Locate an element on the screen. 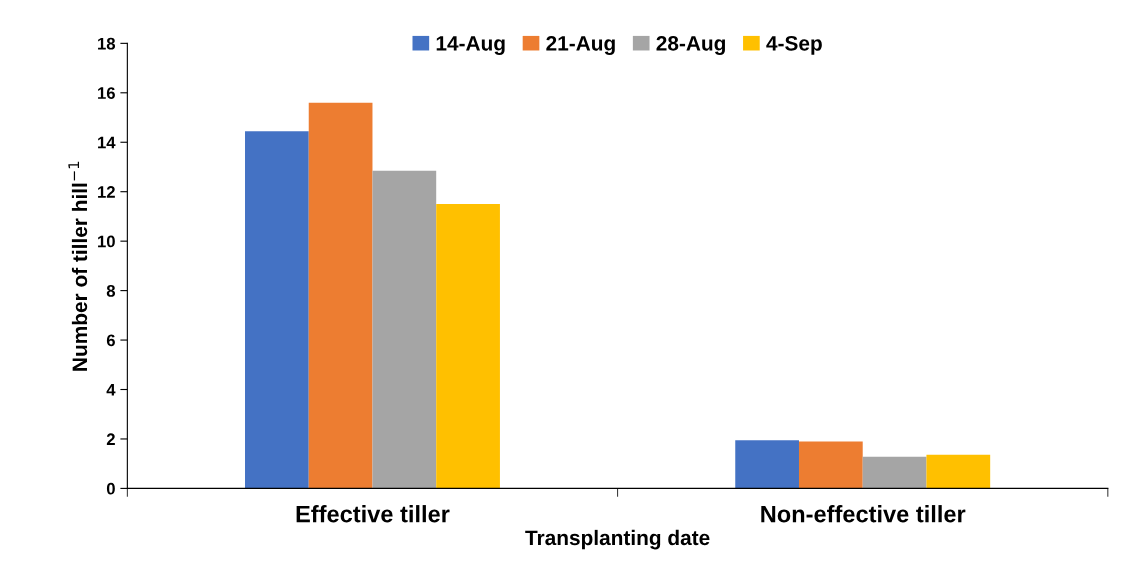  x-tick-label: Non-effective tiller is located at coordinates (863, 514).